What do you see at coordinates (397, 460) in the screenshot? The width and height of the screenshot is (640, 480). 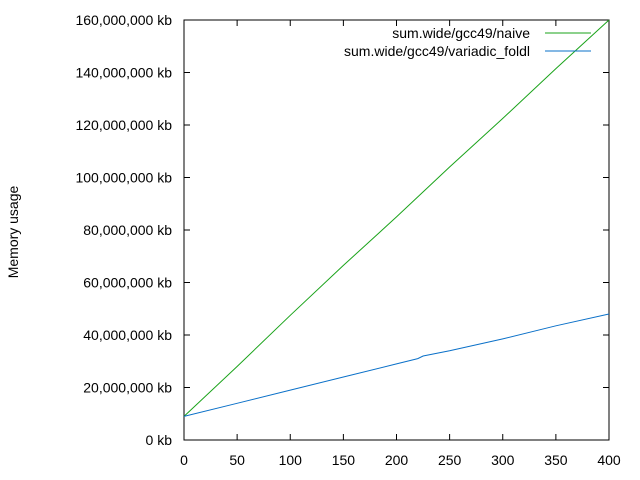 I see `x-tick-label: 200` at bounding box center [397, 460].